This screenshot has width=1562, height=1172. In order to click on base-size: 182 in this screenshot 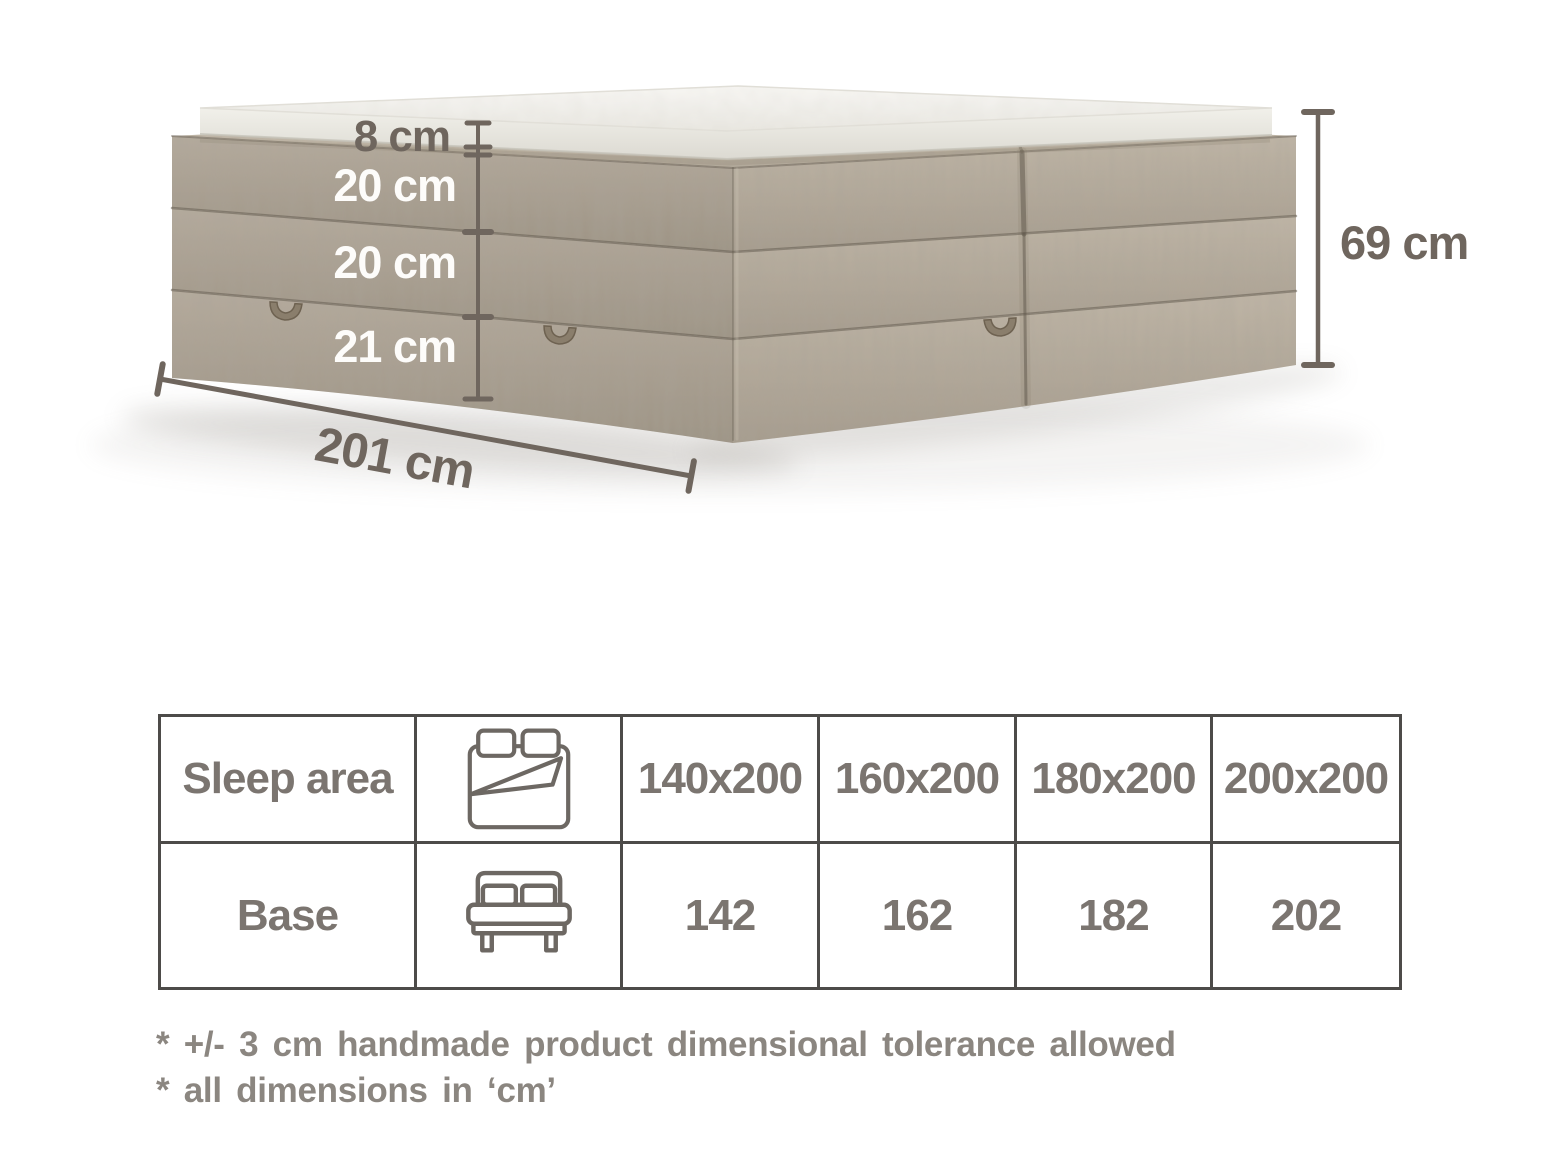, I will do `click(1113, 915)`.